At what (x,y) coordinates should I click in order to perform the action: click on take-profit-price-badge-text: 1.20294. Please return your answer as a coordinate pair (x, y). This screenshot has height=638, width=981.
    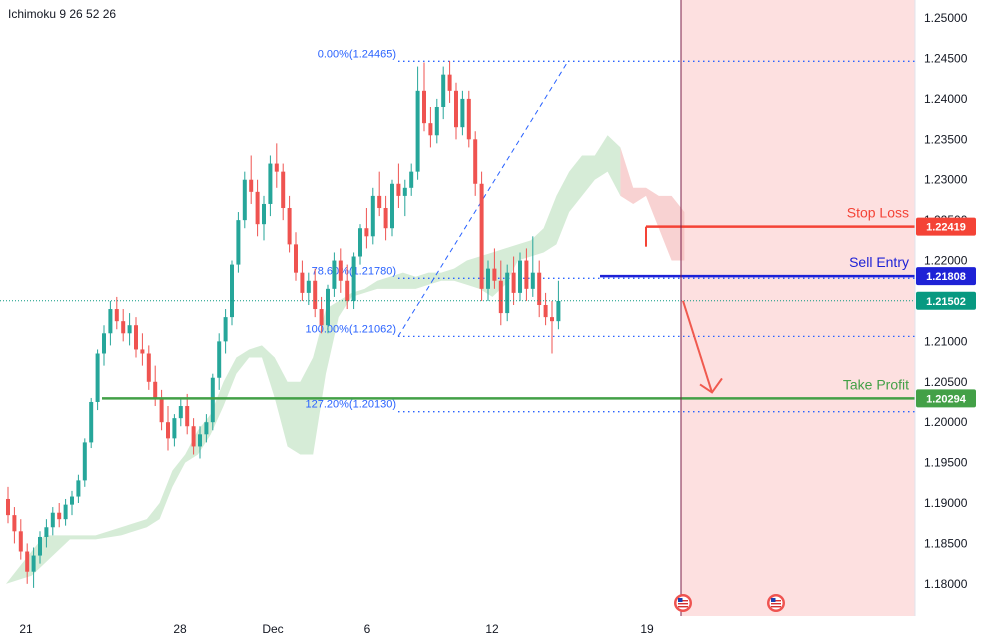
    Looking at the image, I should click on (946, 399).